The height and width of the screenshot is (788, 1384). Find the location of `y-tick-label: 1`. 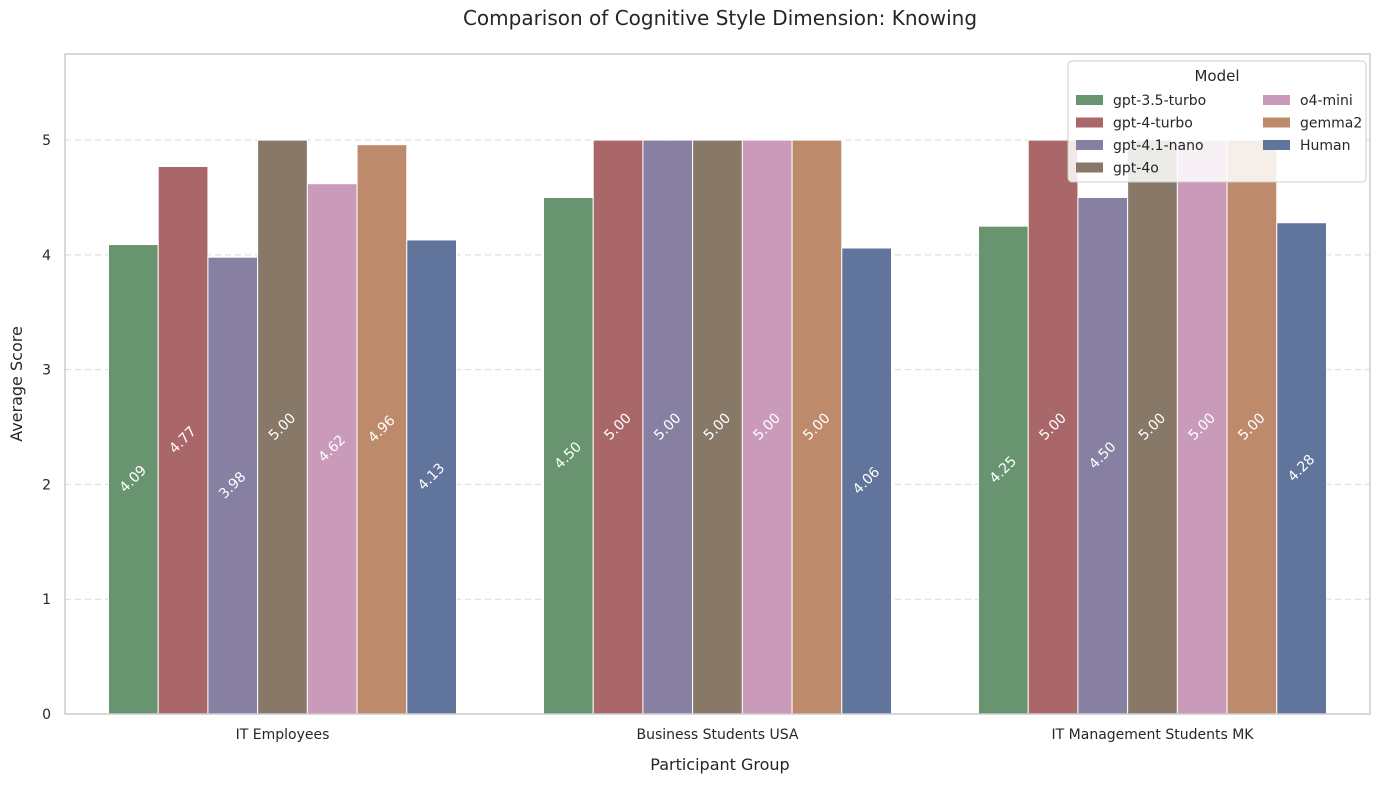

y-tick-label: 1 is located at coordinates (46, 600).